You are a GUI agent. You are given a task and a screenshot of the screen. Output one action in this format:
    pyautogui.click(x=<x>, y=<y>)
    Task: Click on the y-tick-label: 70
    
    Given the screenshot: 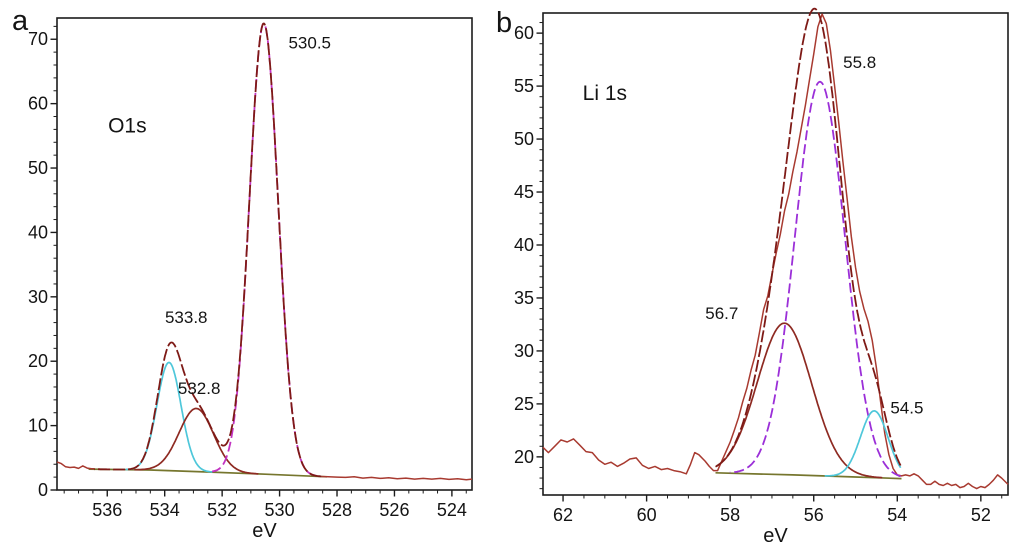 What is the action you would take?
    pyautogui.click(x=38, y=39)
    